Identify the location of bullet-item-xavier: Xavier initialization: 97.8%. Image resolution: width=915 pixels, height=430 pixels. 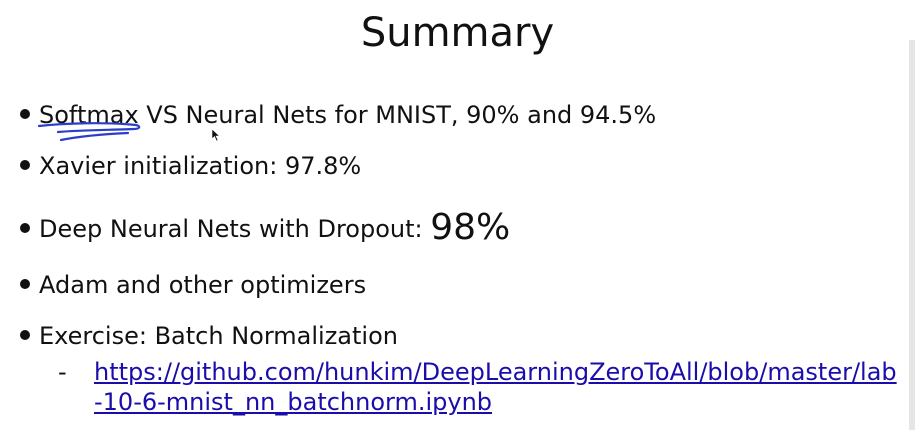
(190, 166).